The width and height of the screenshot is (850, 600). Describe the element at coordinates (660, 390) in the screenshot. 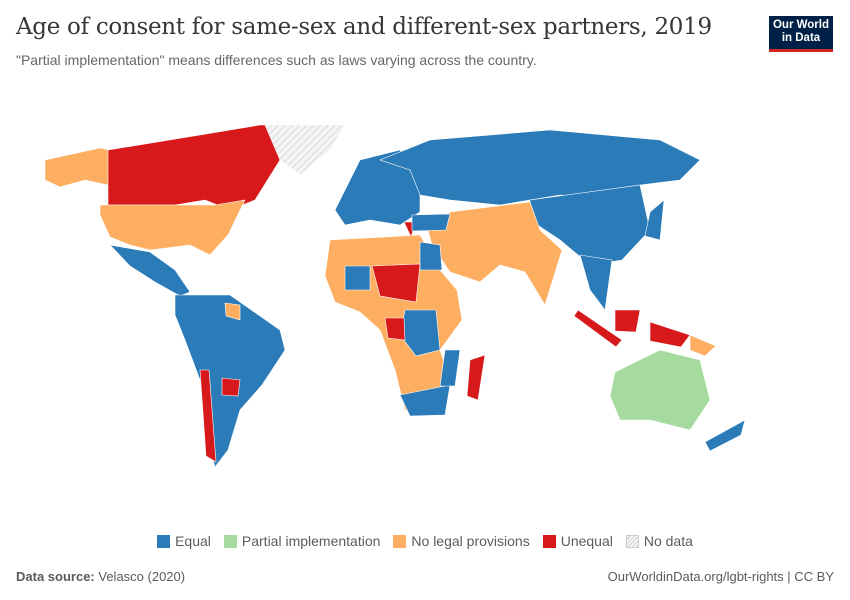

I see `region-australia` at that location.